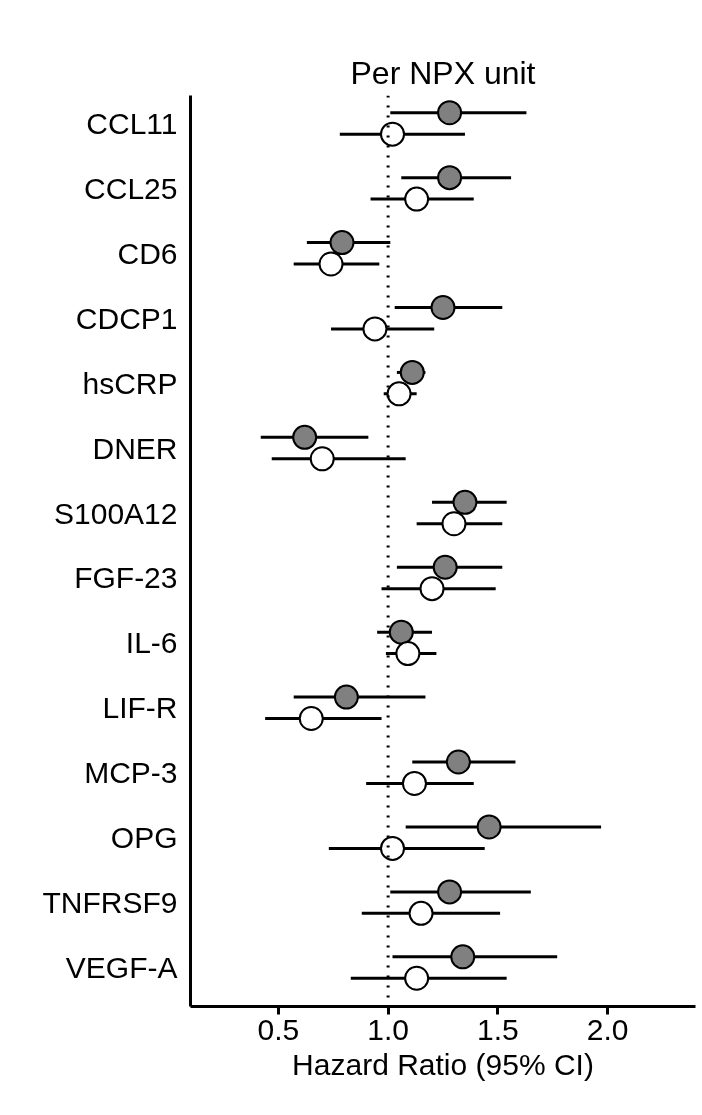  Describe the element at coordinates (388, 1029) in the screenshot. I see `x-tick-label: 1.0` at that location.